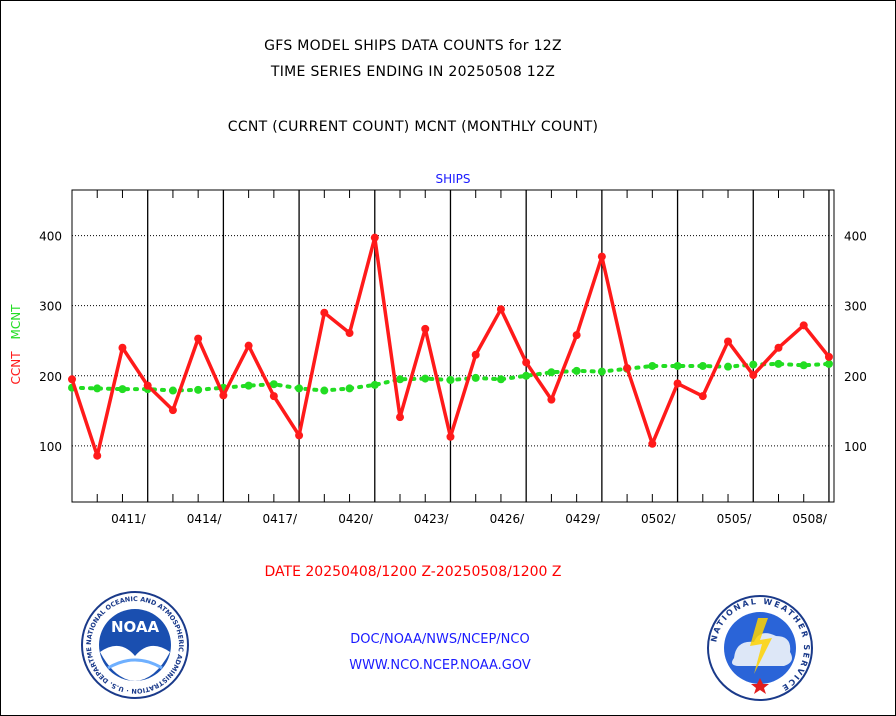 This screenshot has height=716, width=896. I want to click on website-link: WWW.NCO.NCEP.NOAA.GOV, so click(440, 665).